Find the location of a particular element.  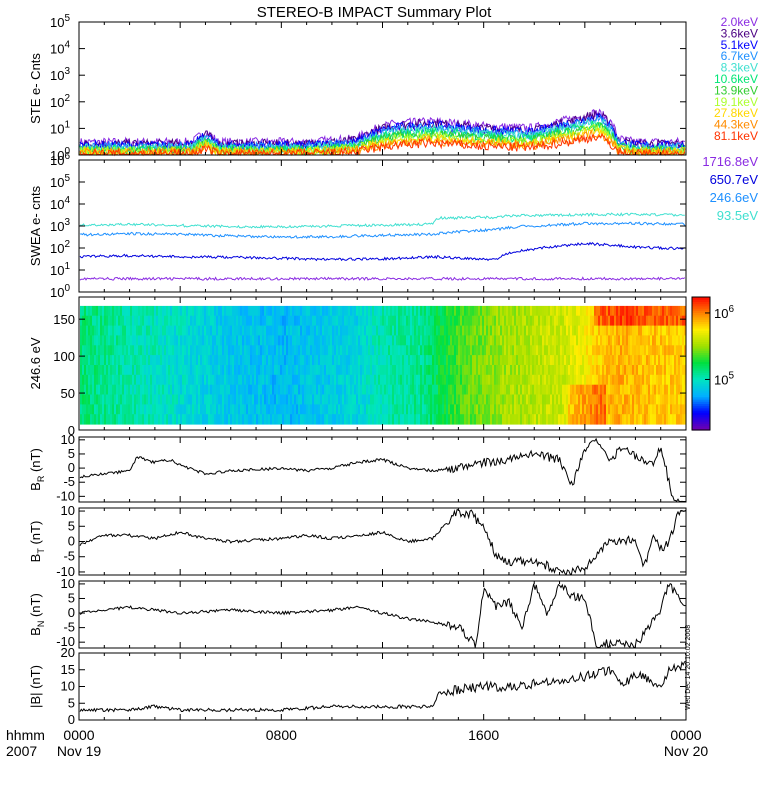

series-br is located at coordinates (382, 469).